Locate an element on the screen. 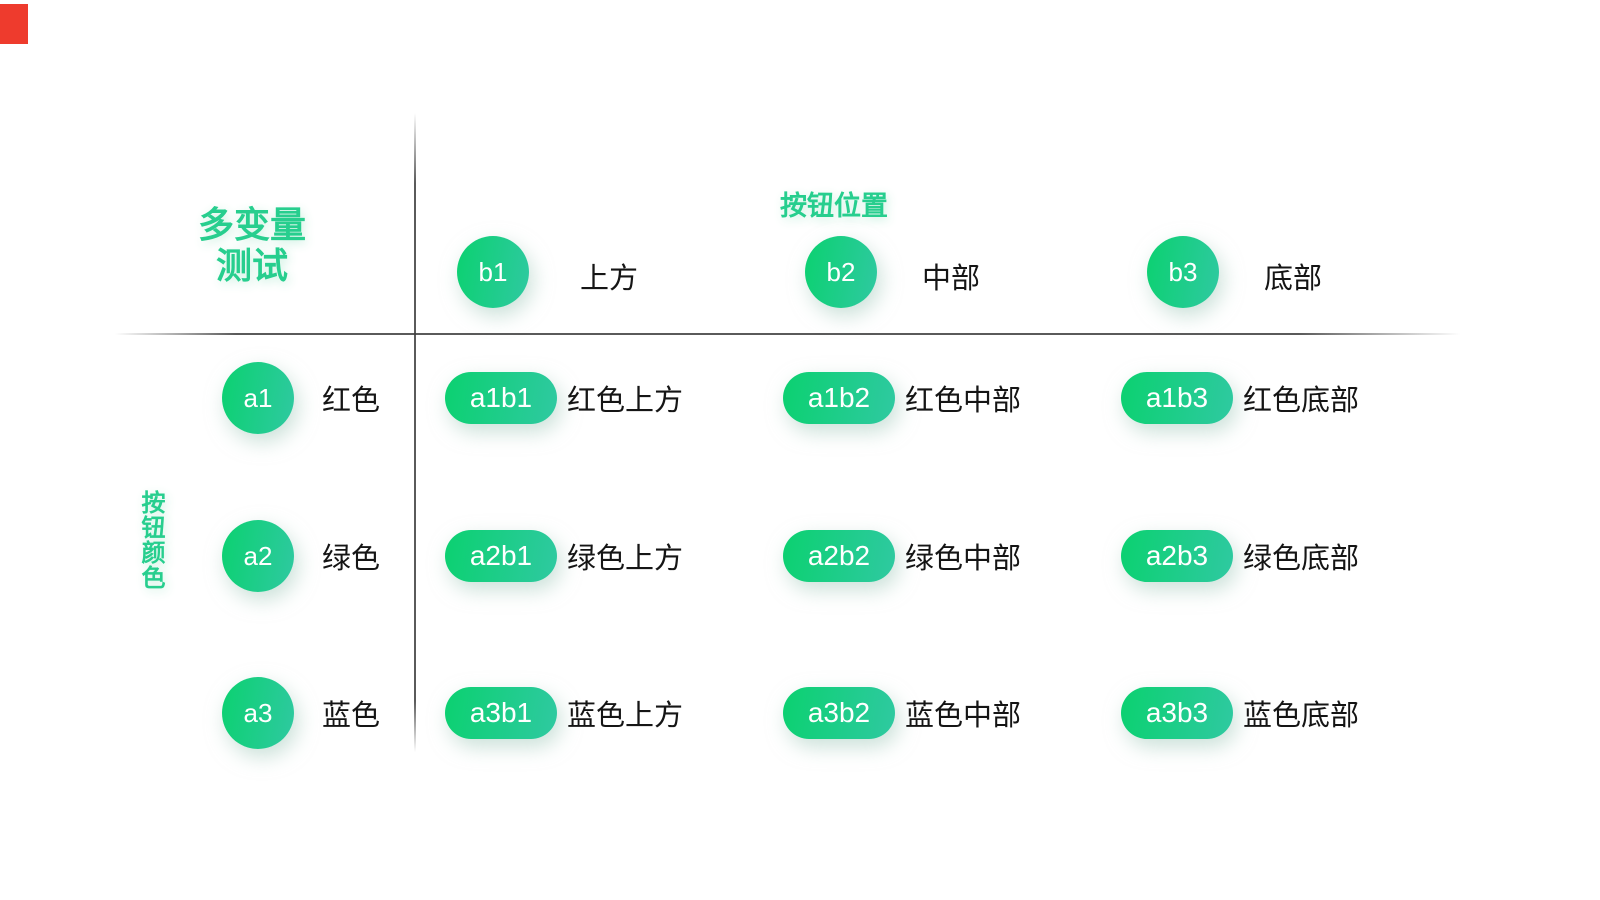  column-button-b2-text: b2 is located at coordinates (841, 271).